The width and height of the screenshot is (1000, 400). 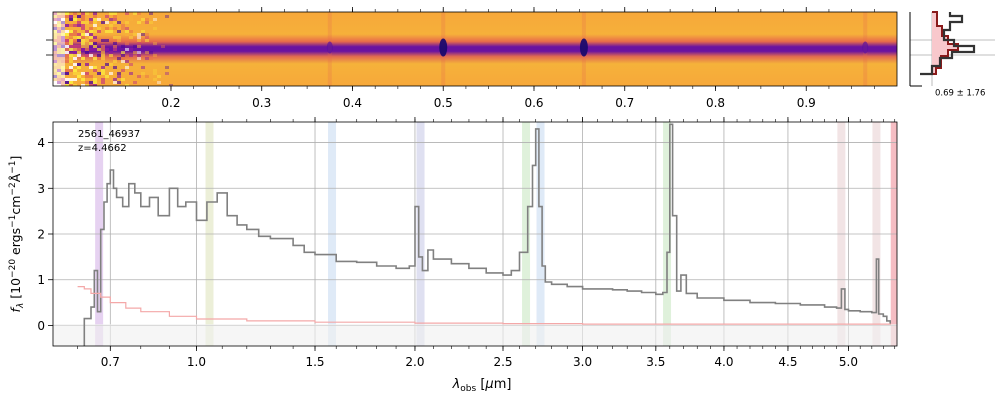 I want to click on top-axis-tick-label: 0.2, so click(x=170, y=103).